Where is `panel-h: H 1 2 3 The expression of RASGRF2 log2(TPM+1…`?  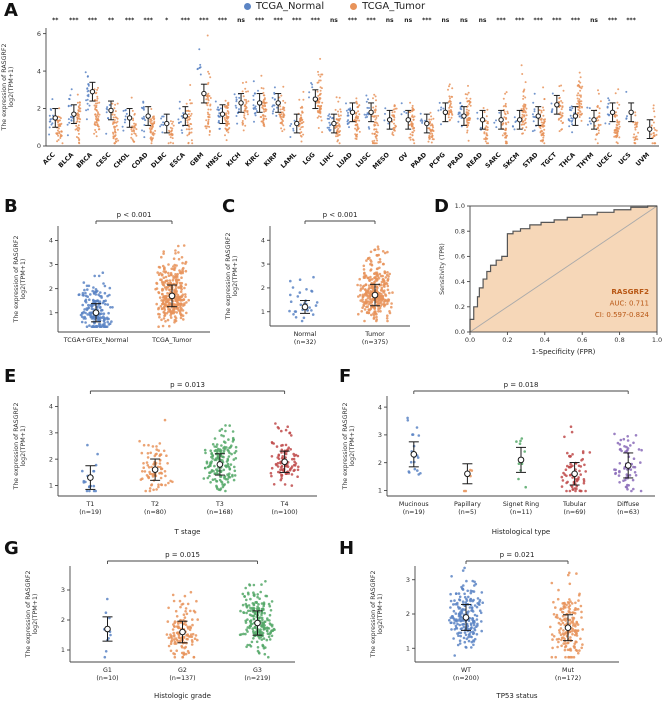
panel-h: H 1 2 3 The expression of RASGRF2 log2(TPM+1… is located at coordinates (502, 620).